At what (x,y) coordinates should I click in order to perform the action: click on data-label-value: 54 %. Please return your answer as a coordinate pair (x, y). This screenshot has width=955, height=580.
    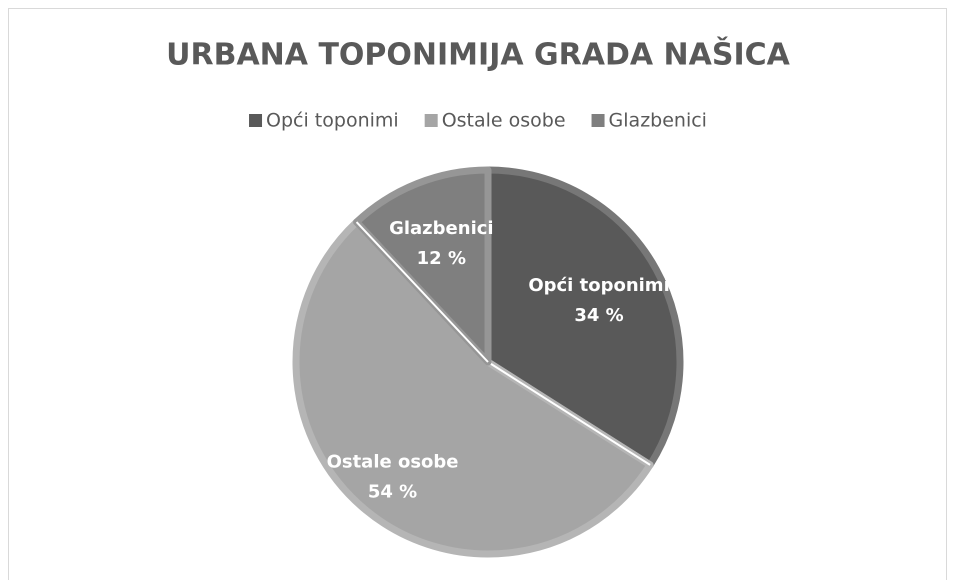
    Looking at the image, I should click on (392, 491).